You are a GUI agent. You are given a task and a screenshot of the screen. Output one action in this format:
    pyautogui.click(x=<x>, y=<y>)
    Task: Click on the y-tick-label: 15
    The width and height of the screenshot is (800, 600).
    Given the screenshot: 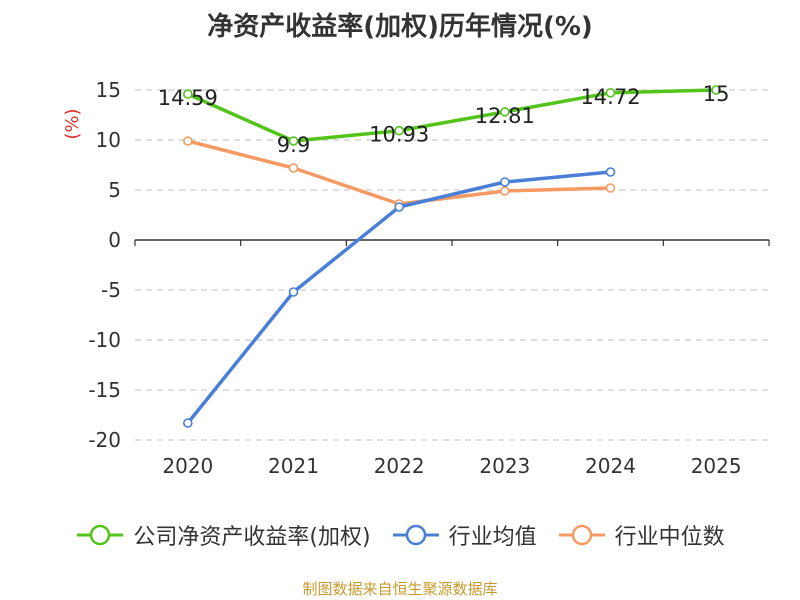 What is the action you would take?
    pyautogui.click(x=108, y=90)
    